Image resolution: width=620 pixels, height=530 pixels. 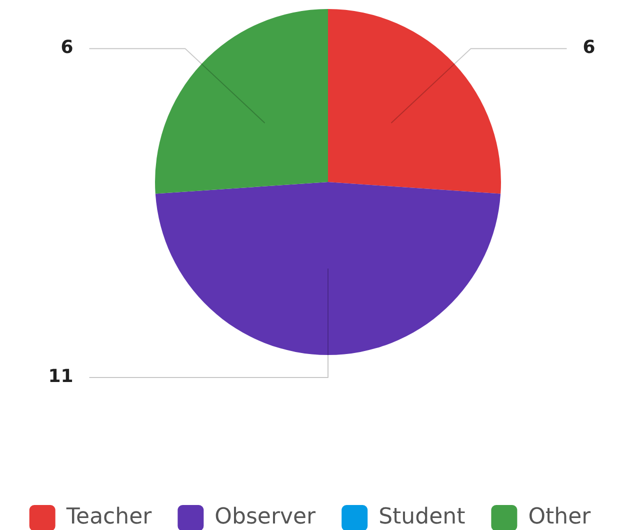 What do you see at coordinates (265, 517) in the screenshot?
I see `legend-label: Observer` at bounding box center [265, 517].